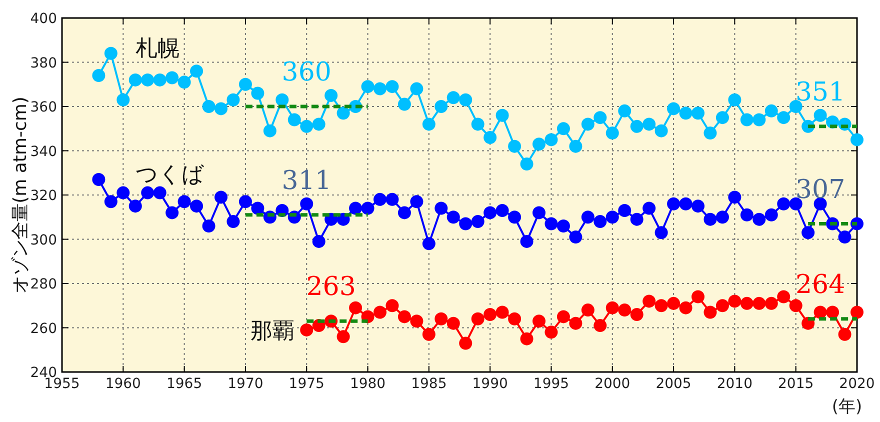 The width and height of the screenshot is (880, 422). I want to click on y-tick-label: 280, so click(43, 284).